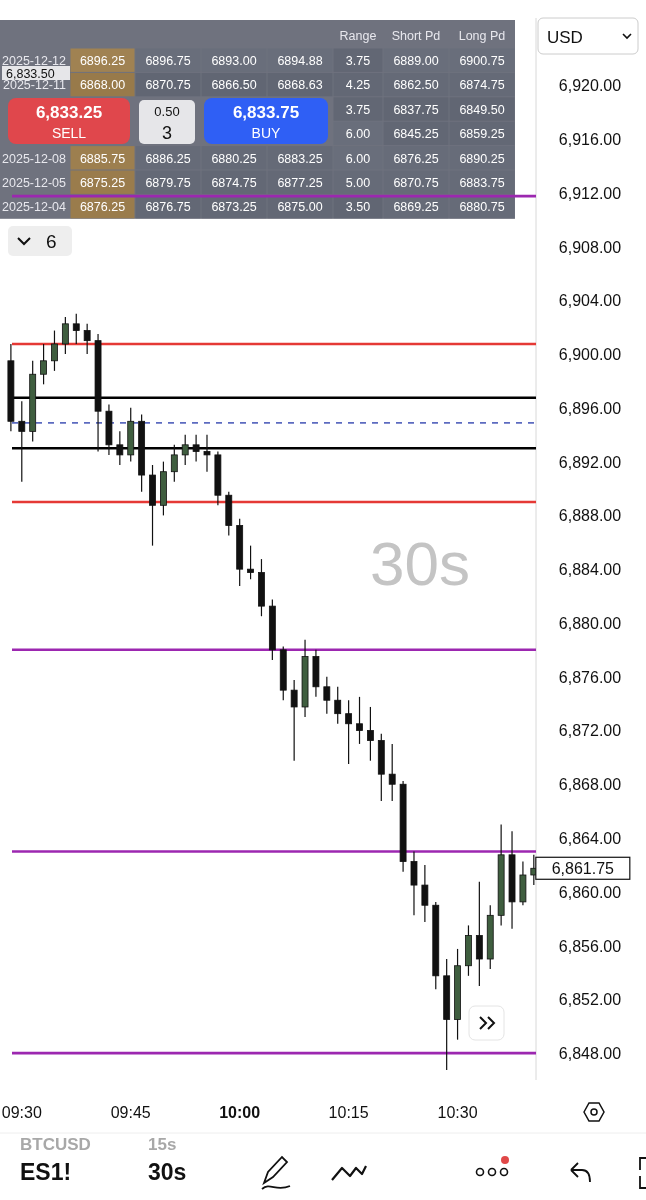 The height and width of the screenshot is (1200, 646). I want to click on text: 30s, so click(167, 1172).